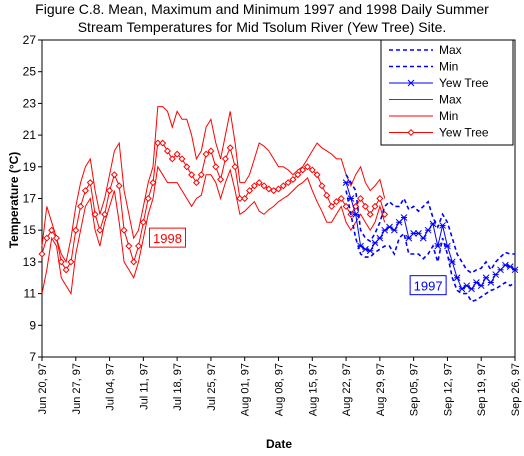 The width and height of the screenshot is (524, 456). Describe the element at coordinates (425, 100) in the screenshot. I see `legend-entry: Max` at that location.